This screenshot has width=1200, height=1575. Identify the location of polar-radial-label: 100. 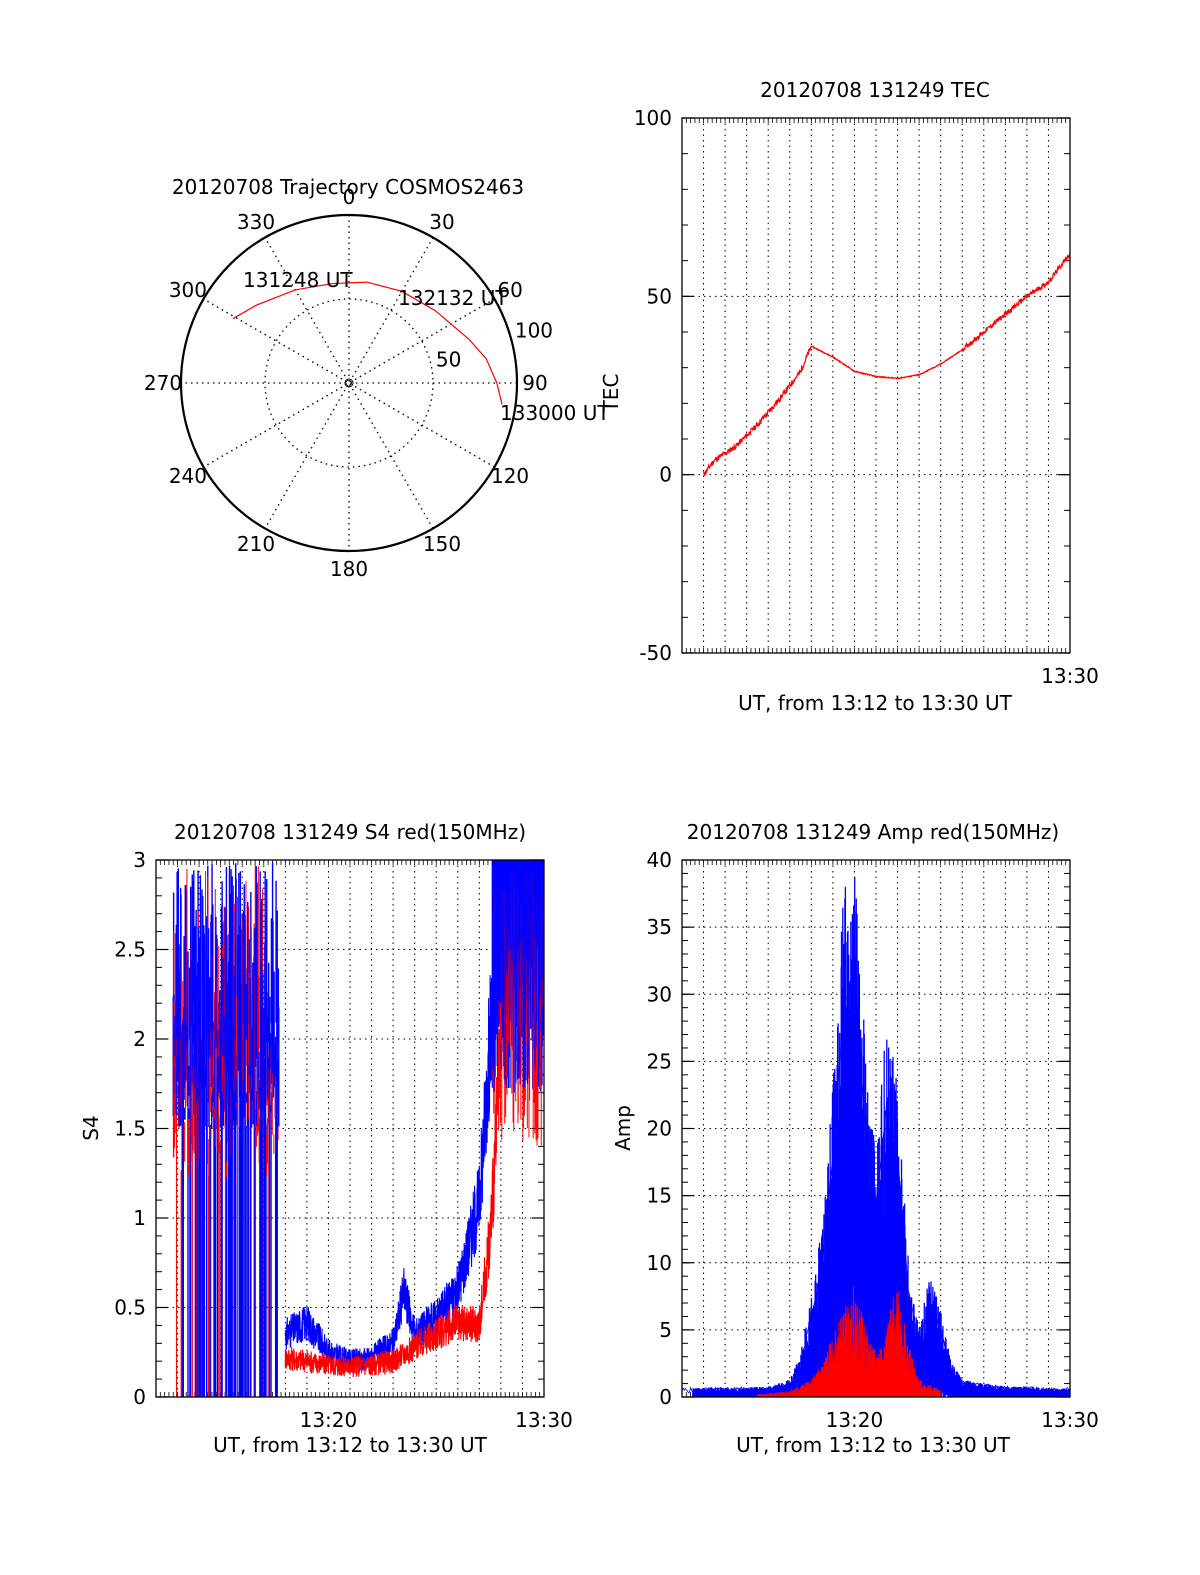
(534, 331).